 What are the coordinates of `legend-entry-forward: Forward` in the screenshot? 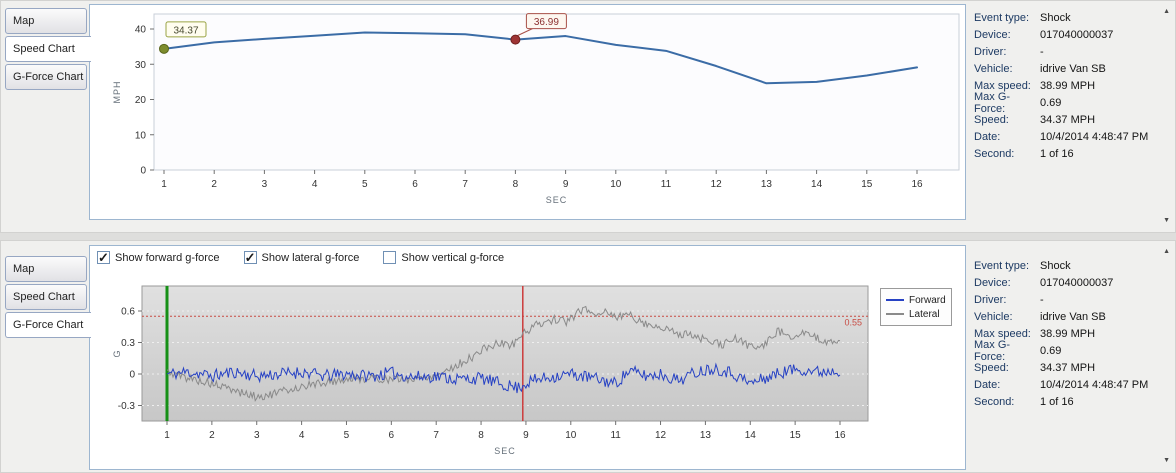 It's located at (916, 300).